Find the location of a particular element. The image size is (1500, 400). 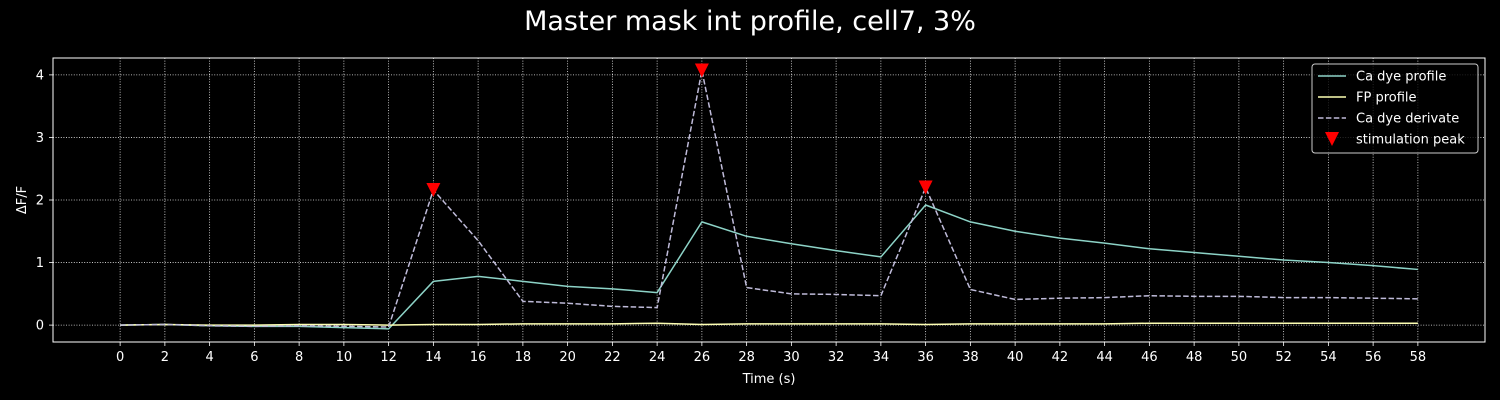

x-tick-label: 36 is located at coordinates (925, 357).